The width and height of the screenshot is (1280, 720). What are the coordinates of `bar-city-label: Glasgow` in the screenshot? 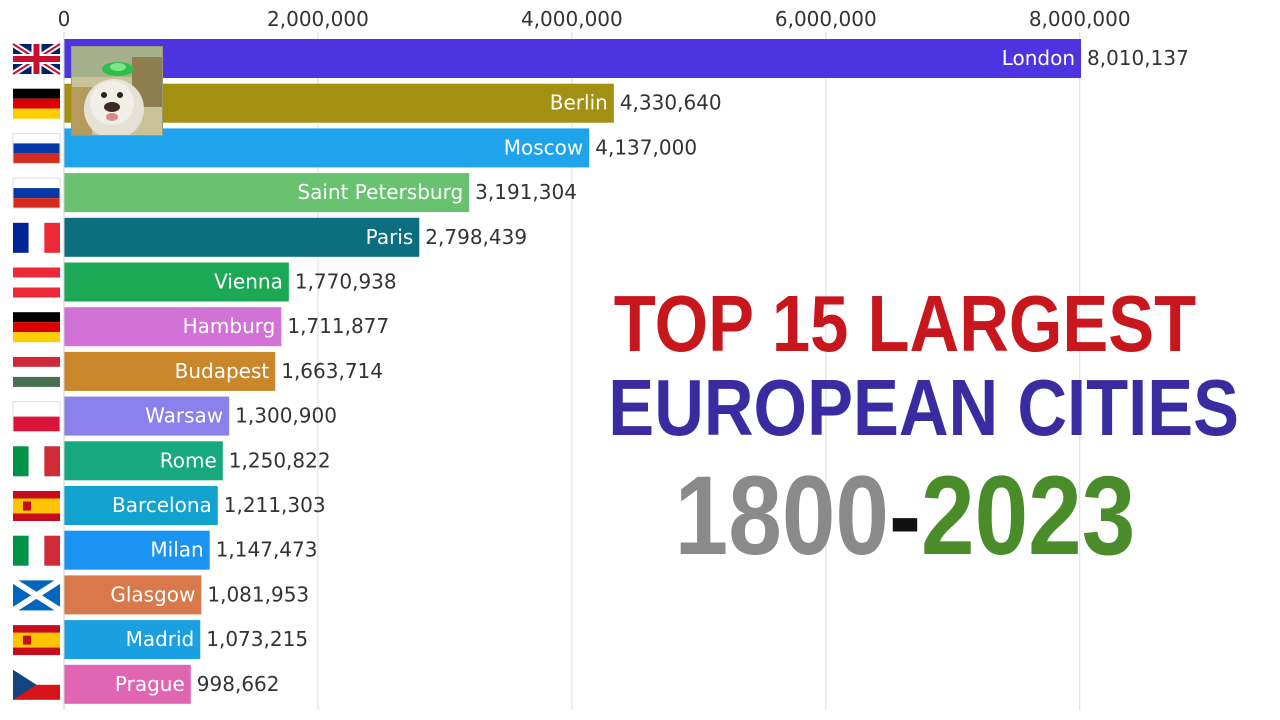 It's located at (152, 594).